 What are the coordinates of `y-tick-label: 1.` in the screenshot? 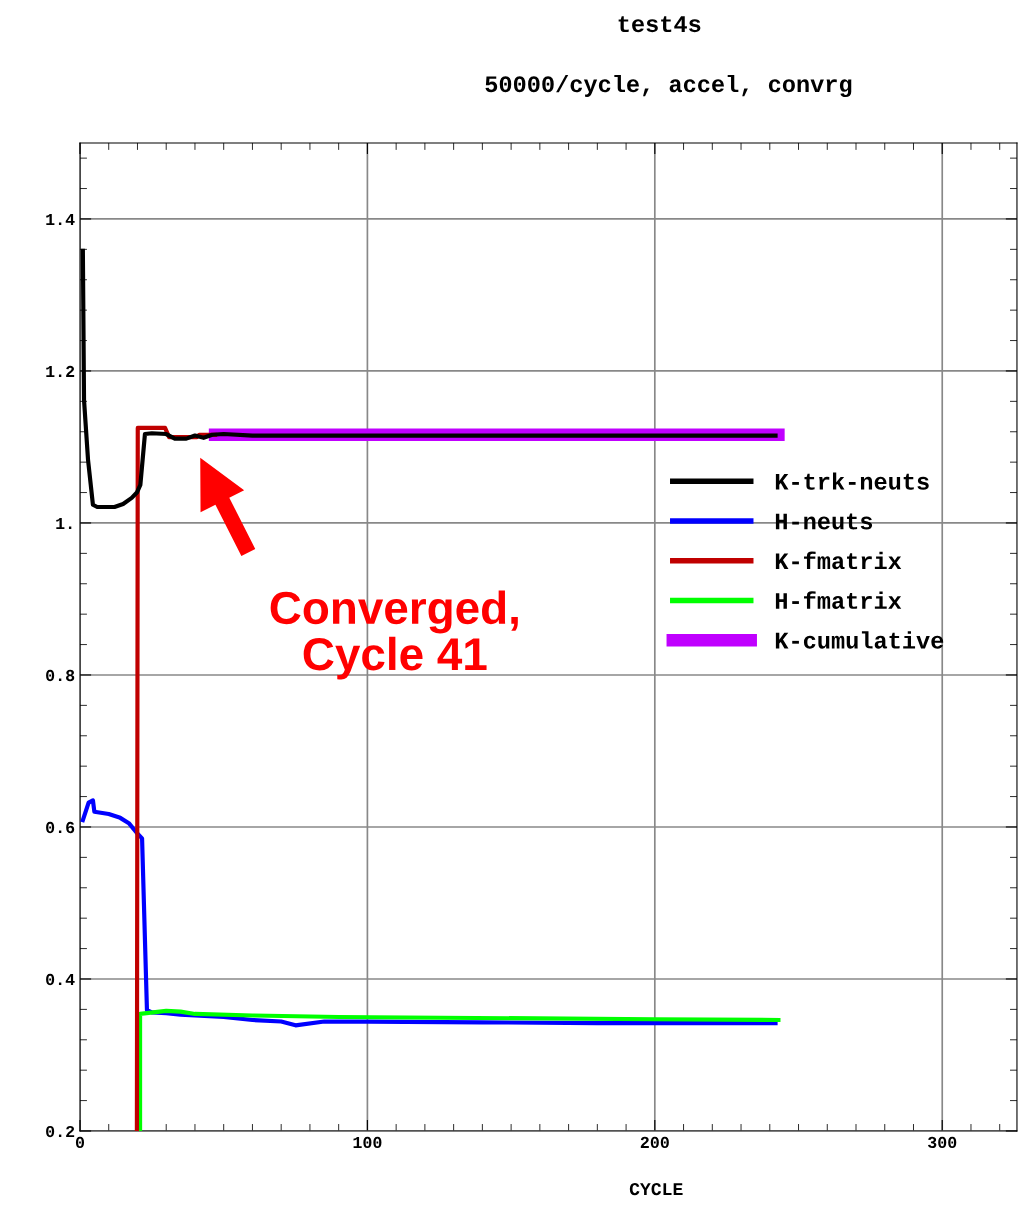 It's located at (64, 523).